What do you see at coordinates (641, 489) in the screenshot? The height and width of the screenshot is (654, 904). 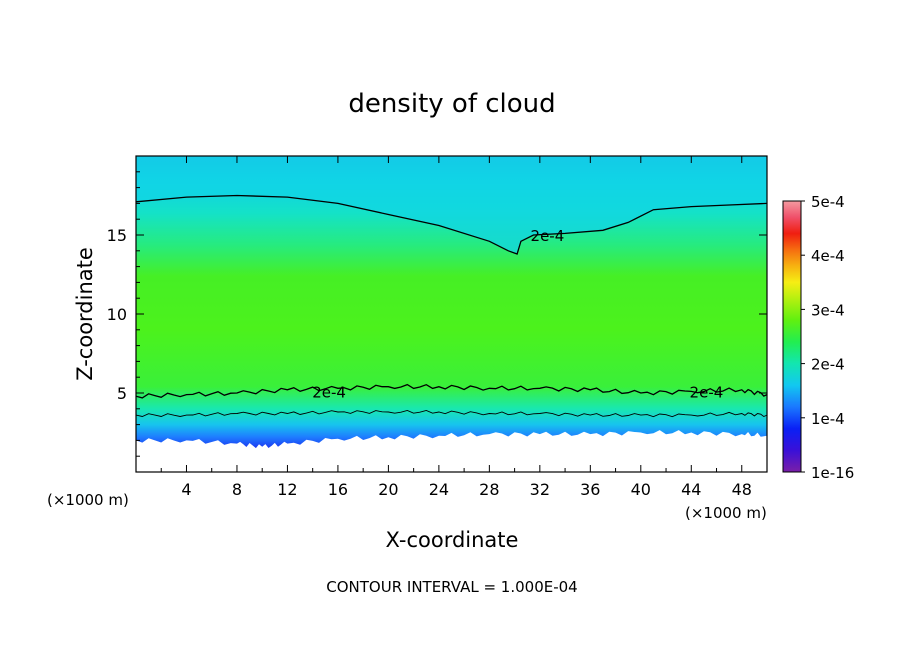 I see `x-tick-label: 40` at bounding box center [641, 489].